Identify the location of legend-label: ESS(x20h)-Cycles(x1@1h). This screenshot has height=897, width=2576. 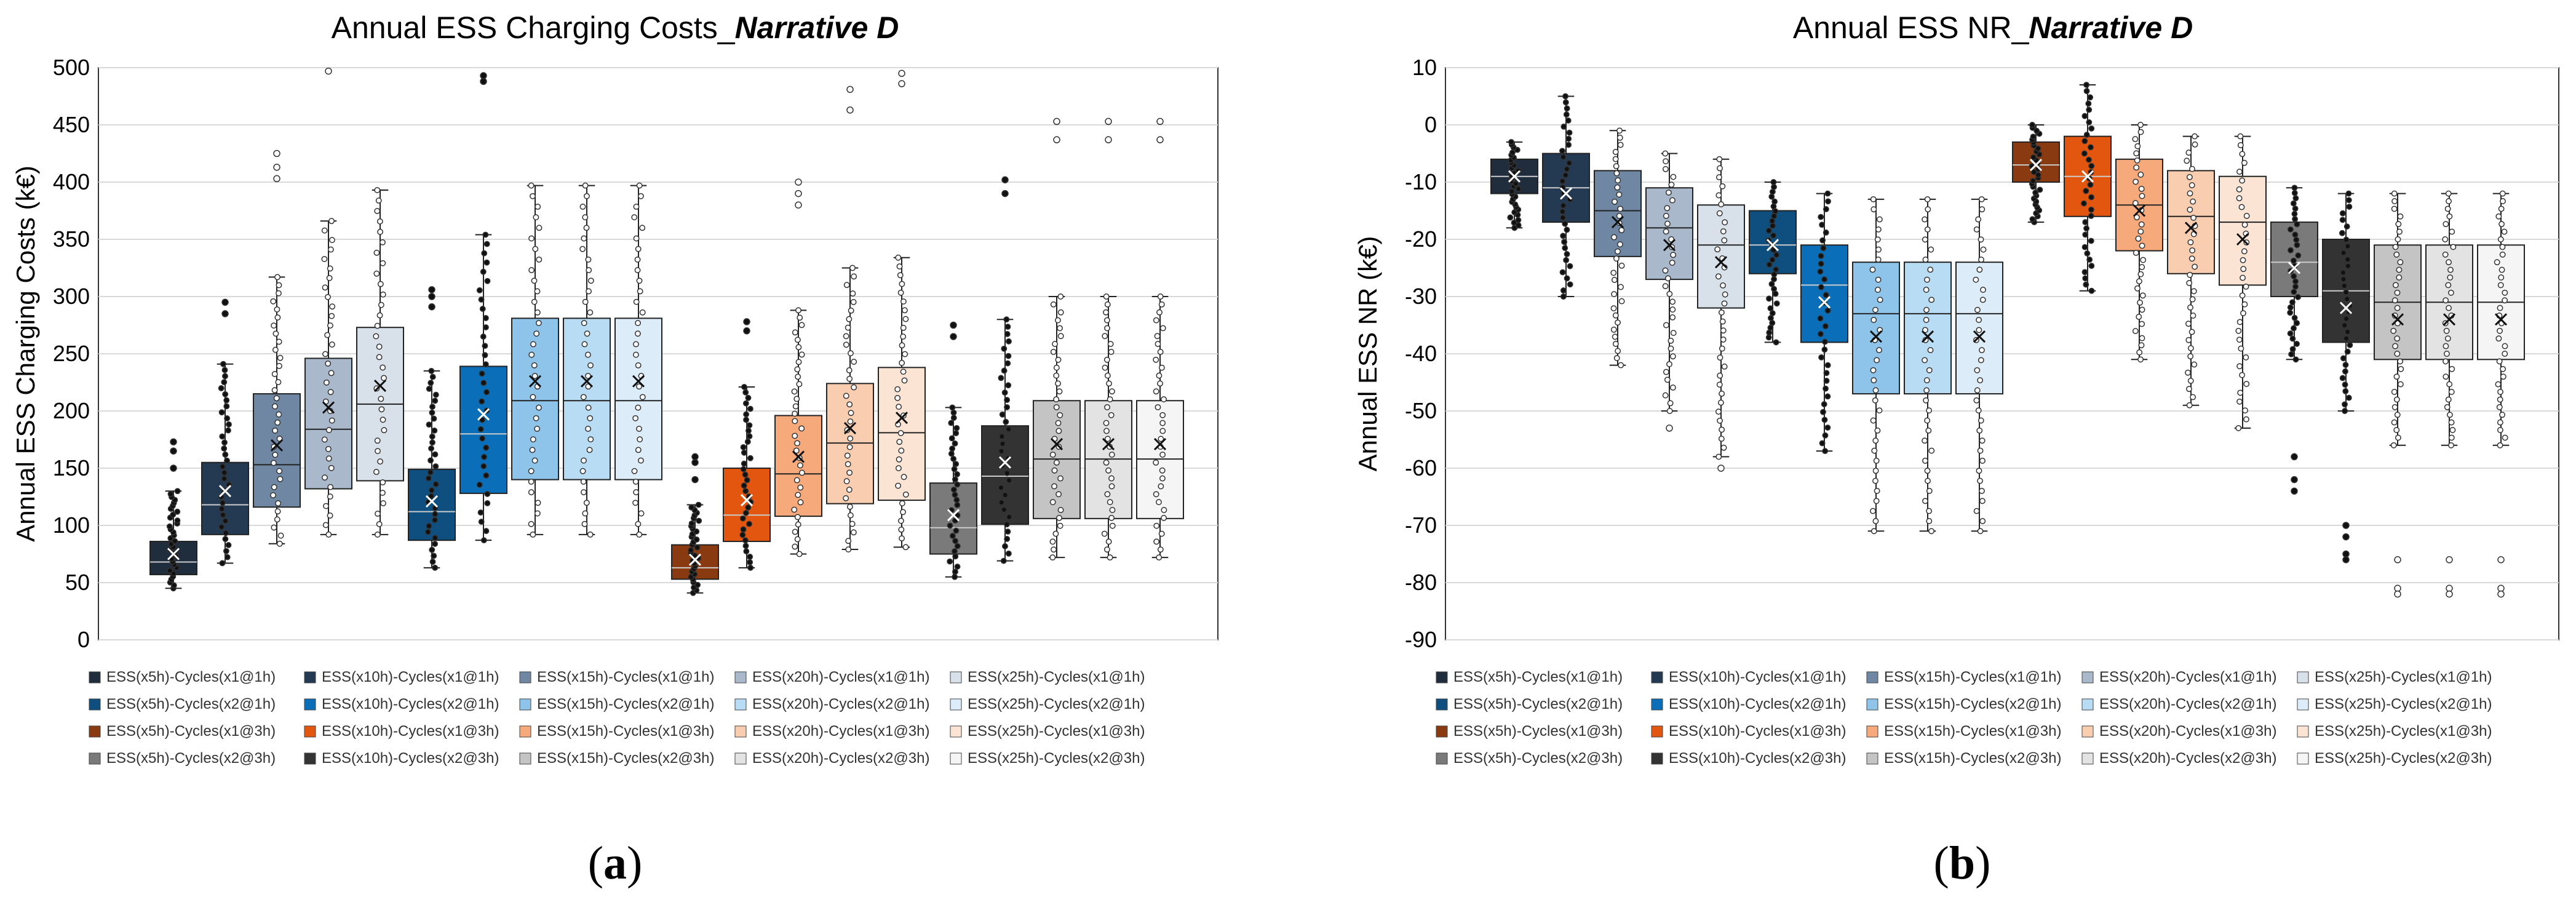
(840, 677).